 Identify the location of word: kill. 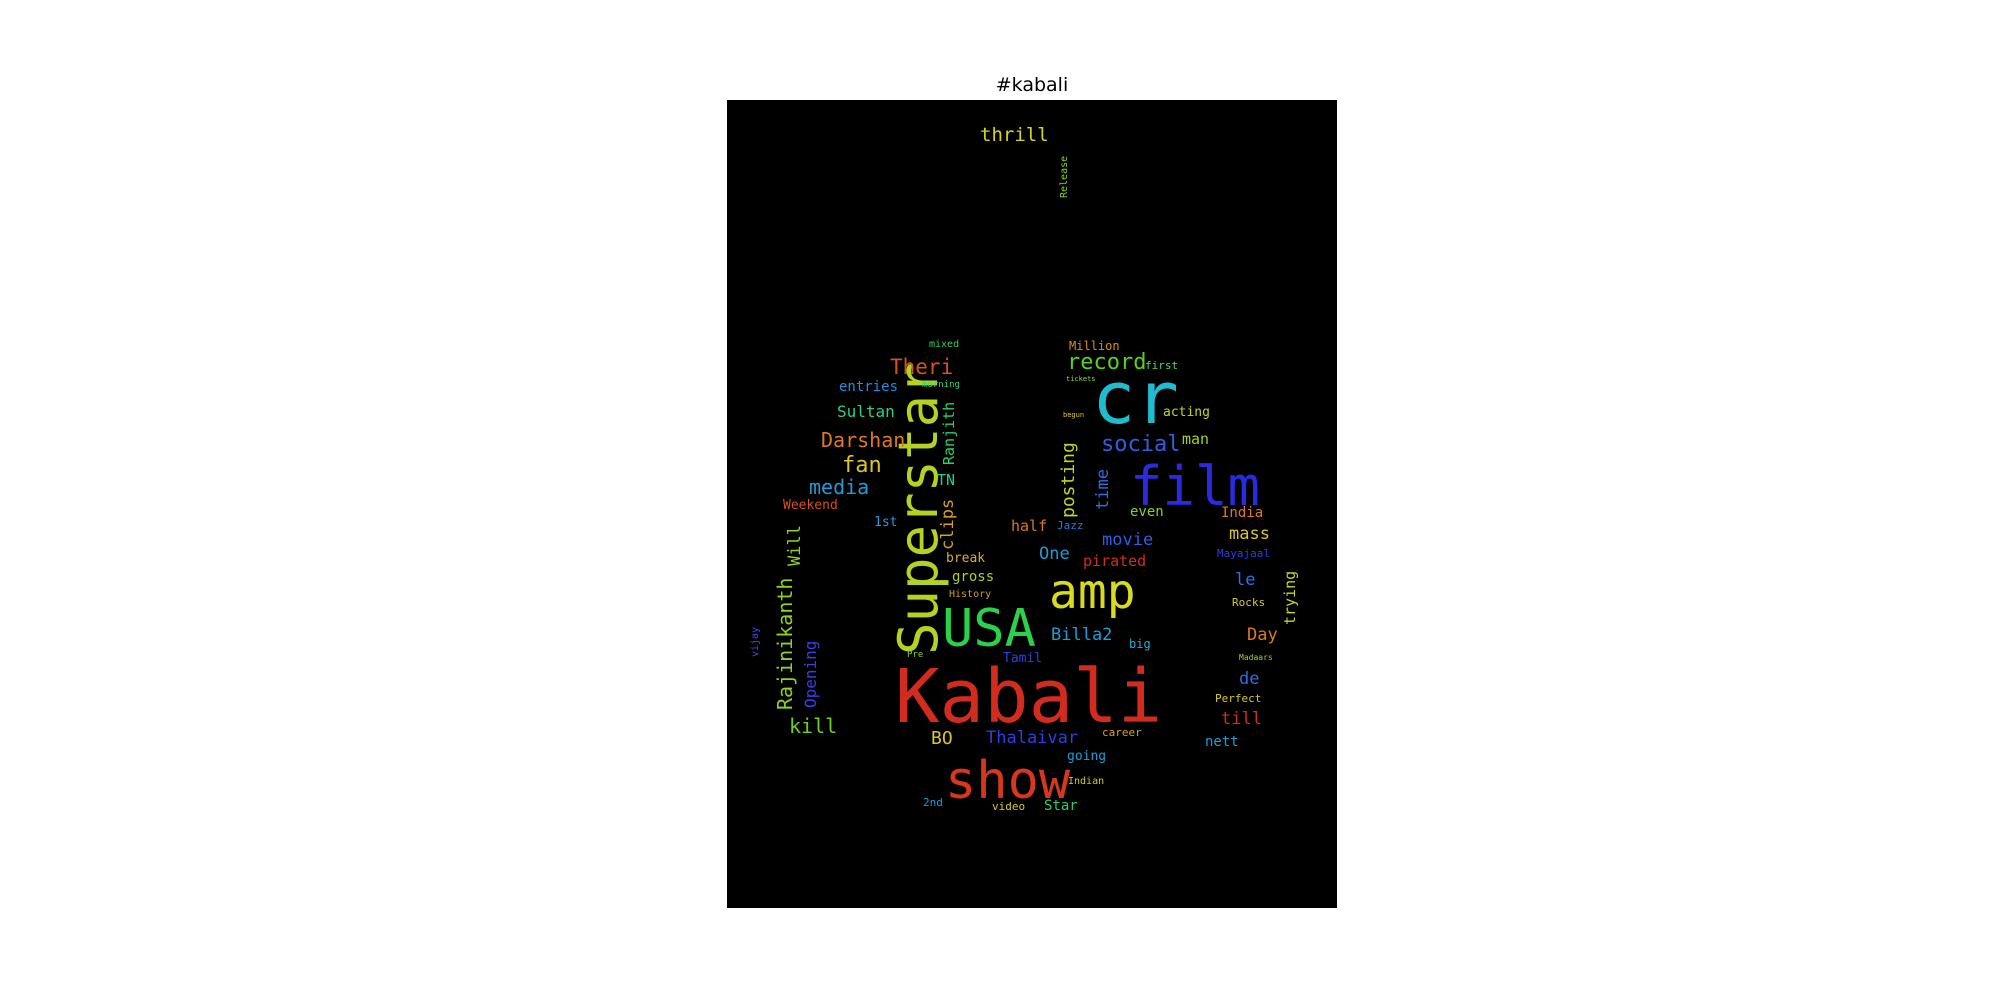
(813, 726).